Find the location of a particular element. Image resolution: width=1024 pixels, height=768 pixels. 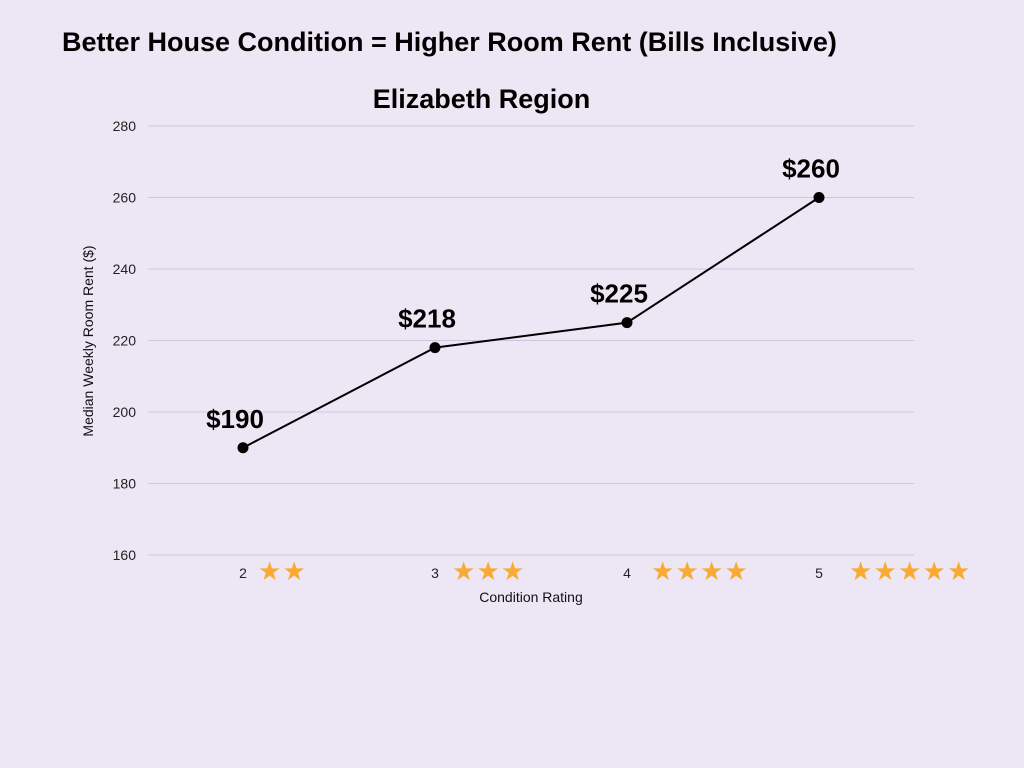

y-tick-label: 260 is located at coordinates (125, 198).